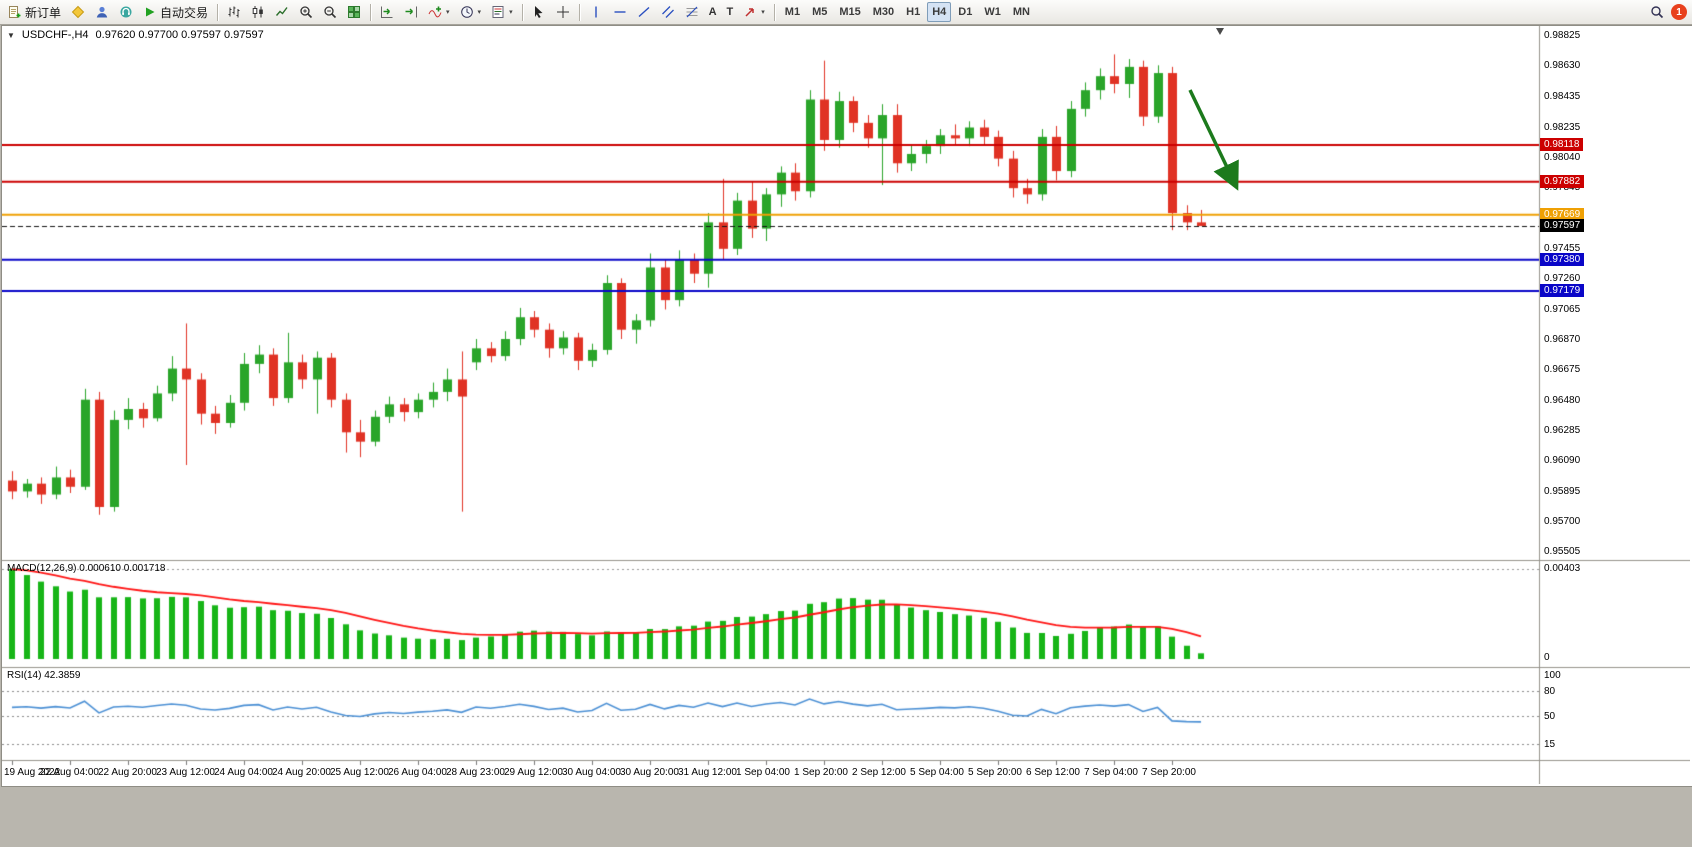 This screenshot has width=1692, height=847. What do you see at coordinates (1562, 127) in the screenshot?
I see `price-scale-label: 0.98235` at bounding box center [1562, 127].